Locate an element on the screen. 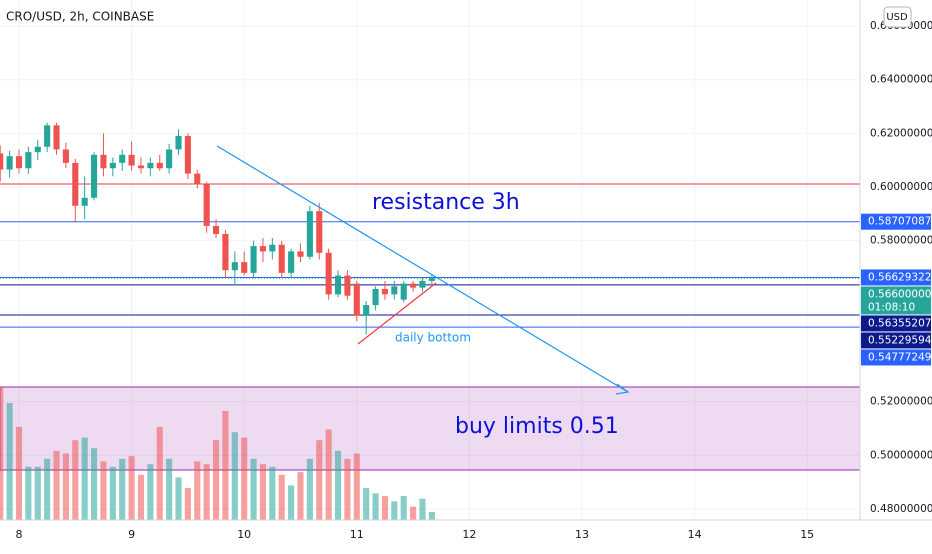 This screenshot has height=554, width=932. x-tick-label: 10 is located at coordinates (244, 534).